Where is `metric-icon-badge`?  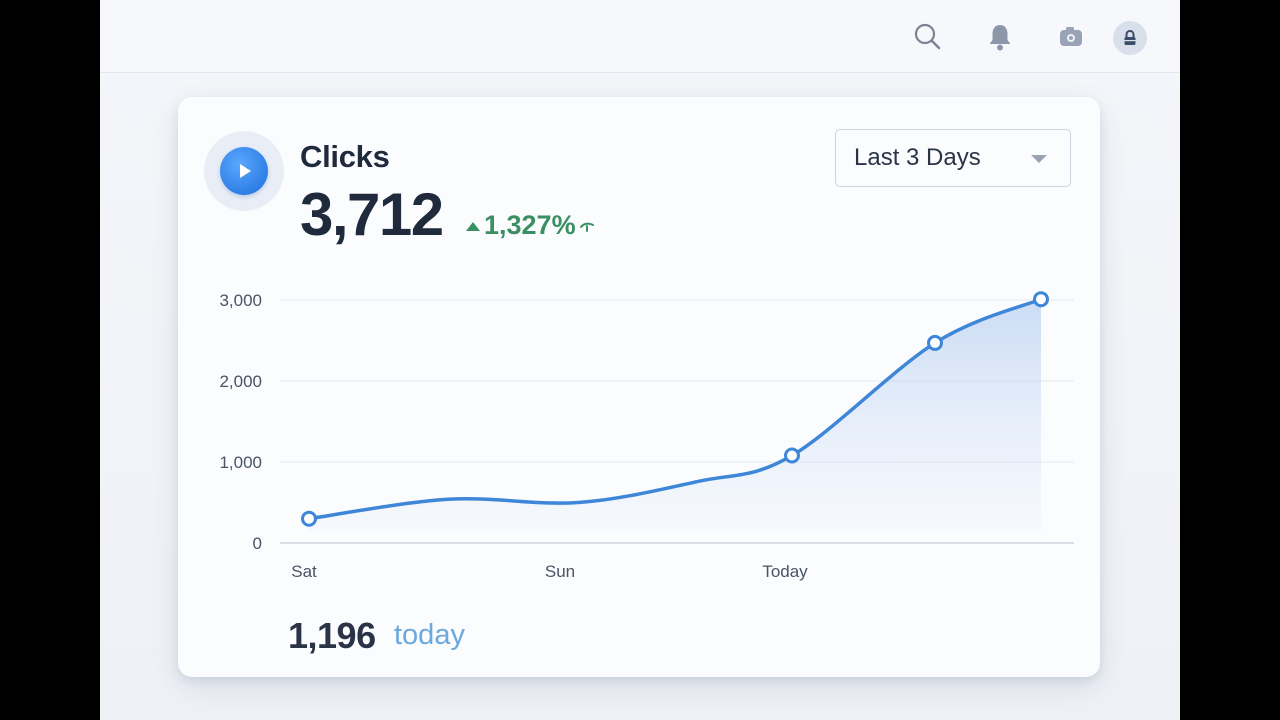
metric-icon-badge is located at coordinates (244, 171).